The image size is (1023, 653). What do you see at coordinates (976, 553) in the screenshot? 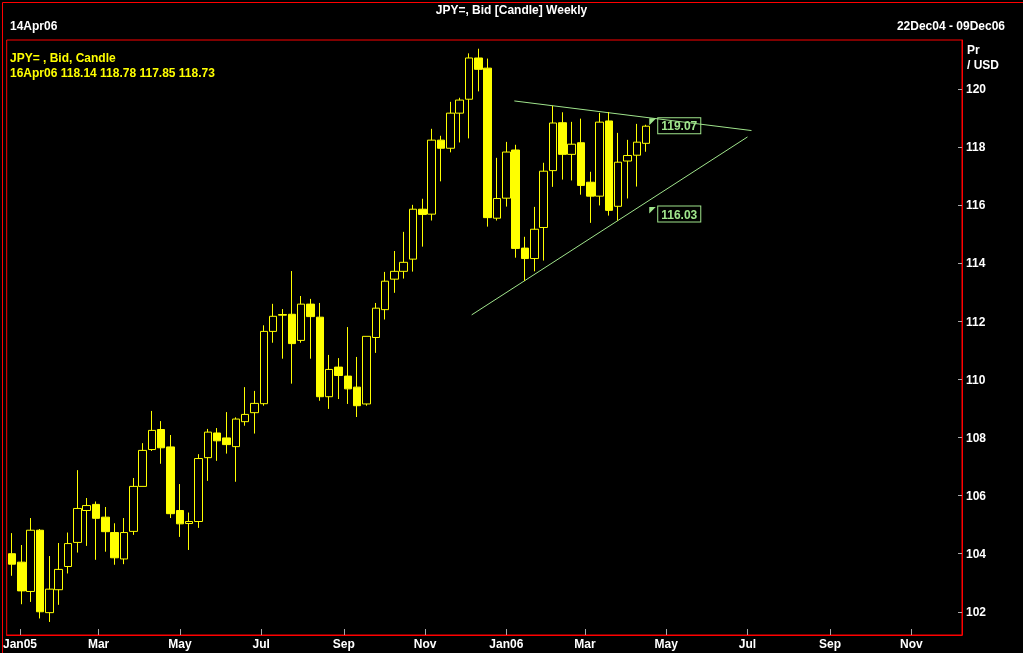
I see `y-tick-label: 104` at bounding box center [976, 553].